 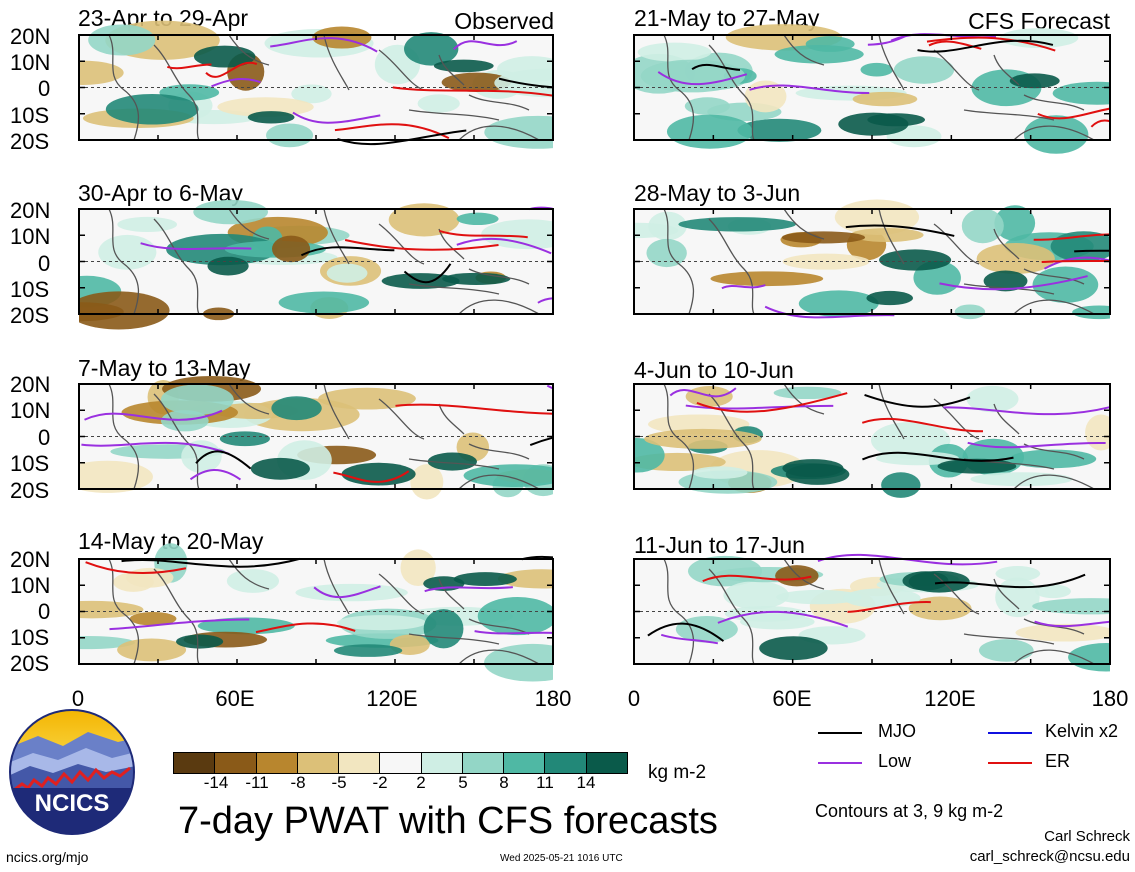 I want to click on panel-label: Observed, so click(x=504, y=21).